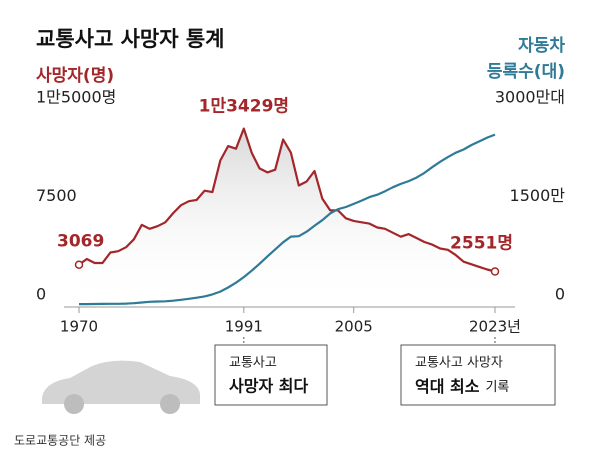  What do you see at coordinates (538, 195) in the screenshot?
I see `y2-tick-label: 1500만` at bounding box center [538, 195].